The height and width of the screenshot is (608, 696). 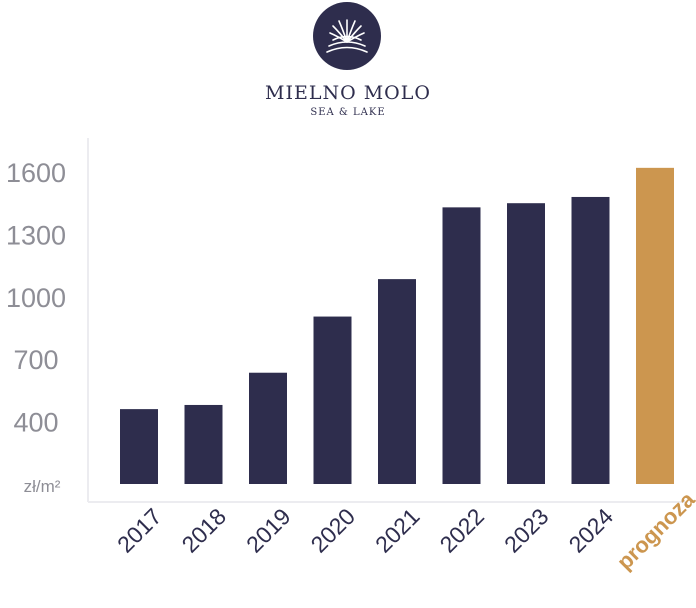 What do you see at coordinates (42, 486) in the screenshot?
I see `y-unit-label: zł/m²` at bounding box center [42, 486].